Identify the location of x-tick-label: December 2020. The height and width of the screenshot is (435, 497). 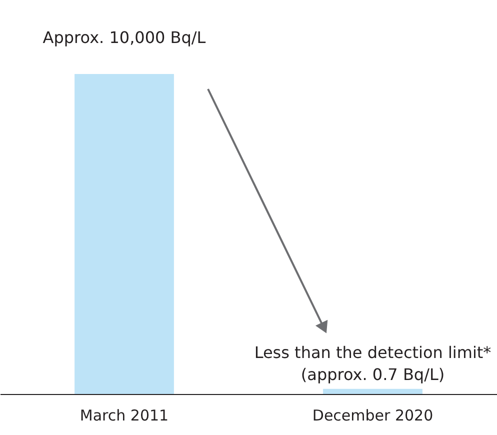
(373, 415).